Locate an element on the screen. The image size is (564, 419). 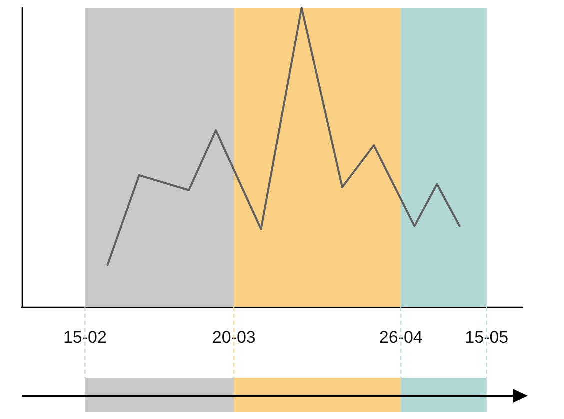
x-tick-label: 20-03 is located at coordinates (234, 337).